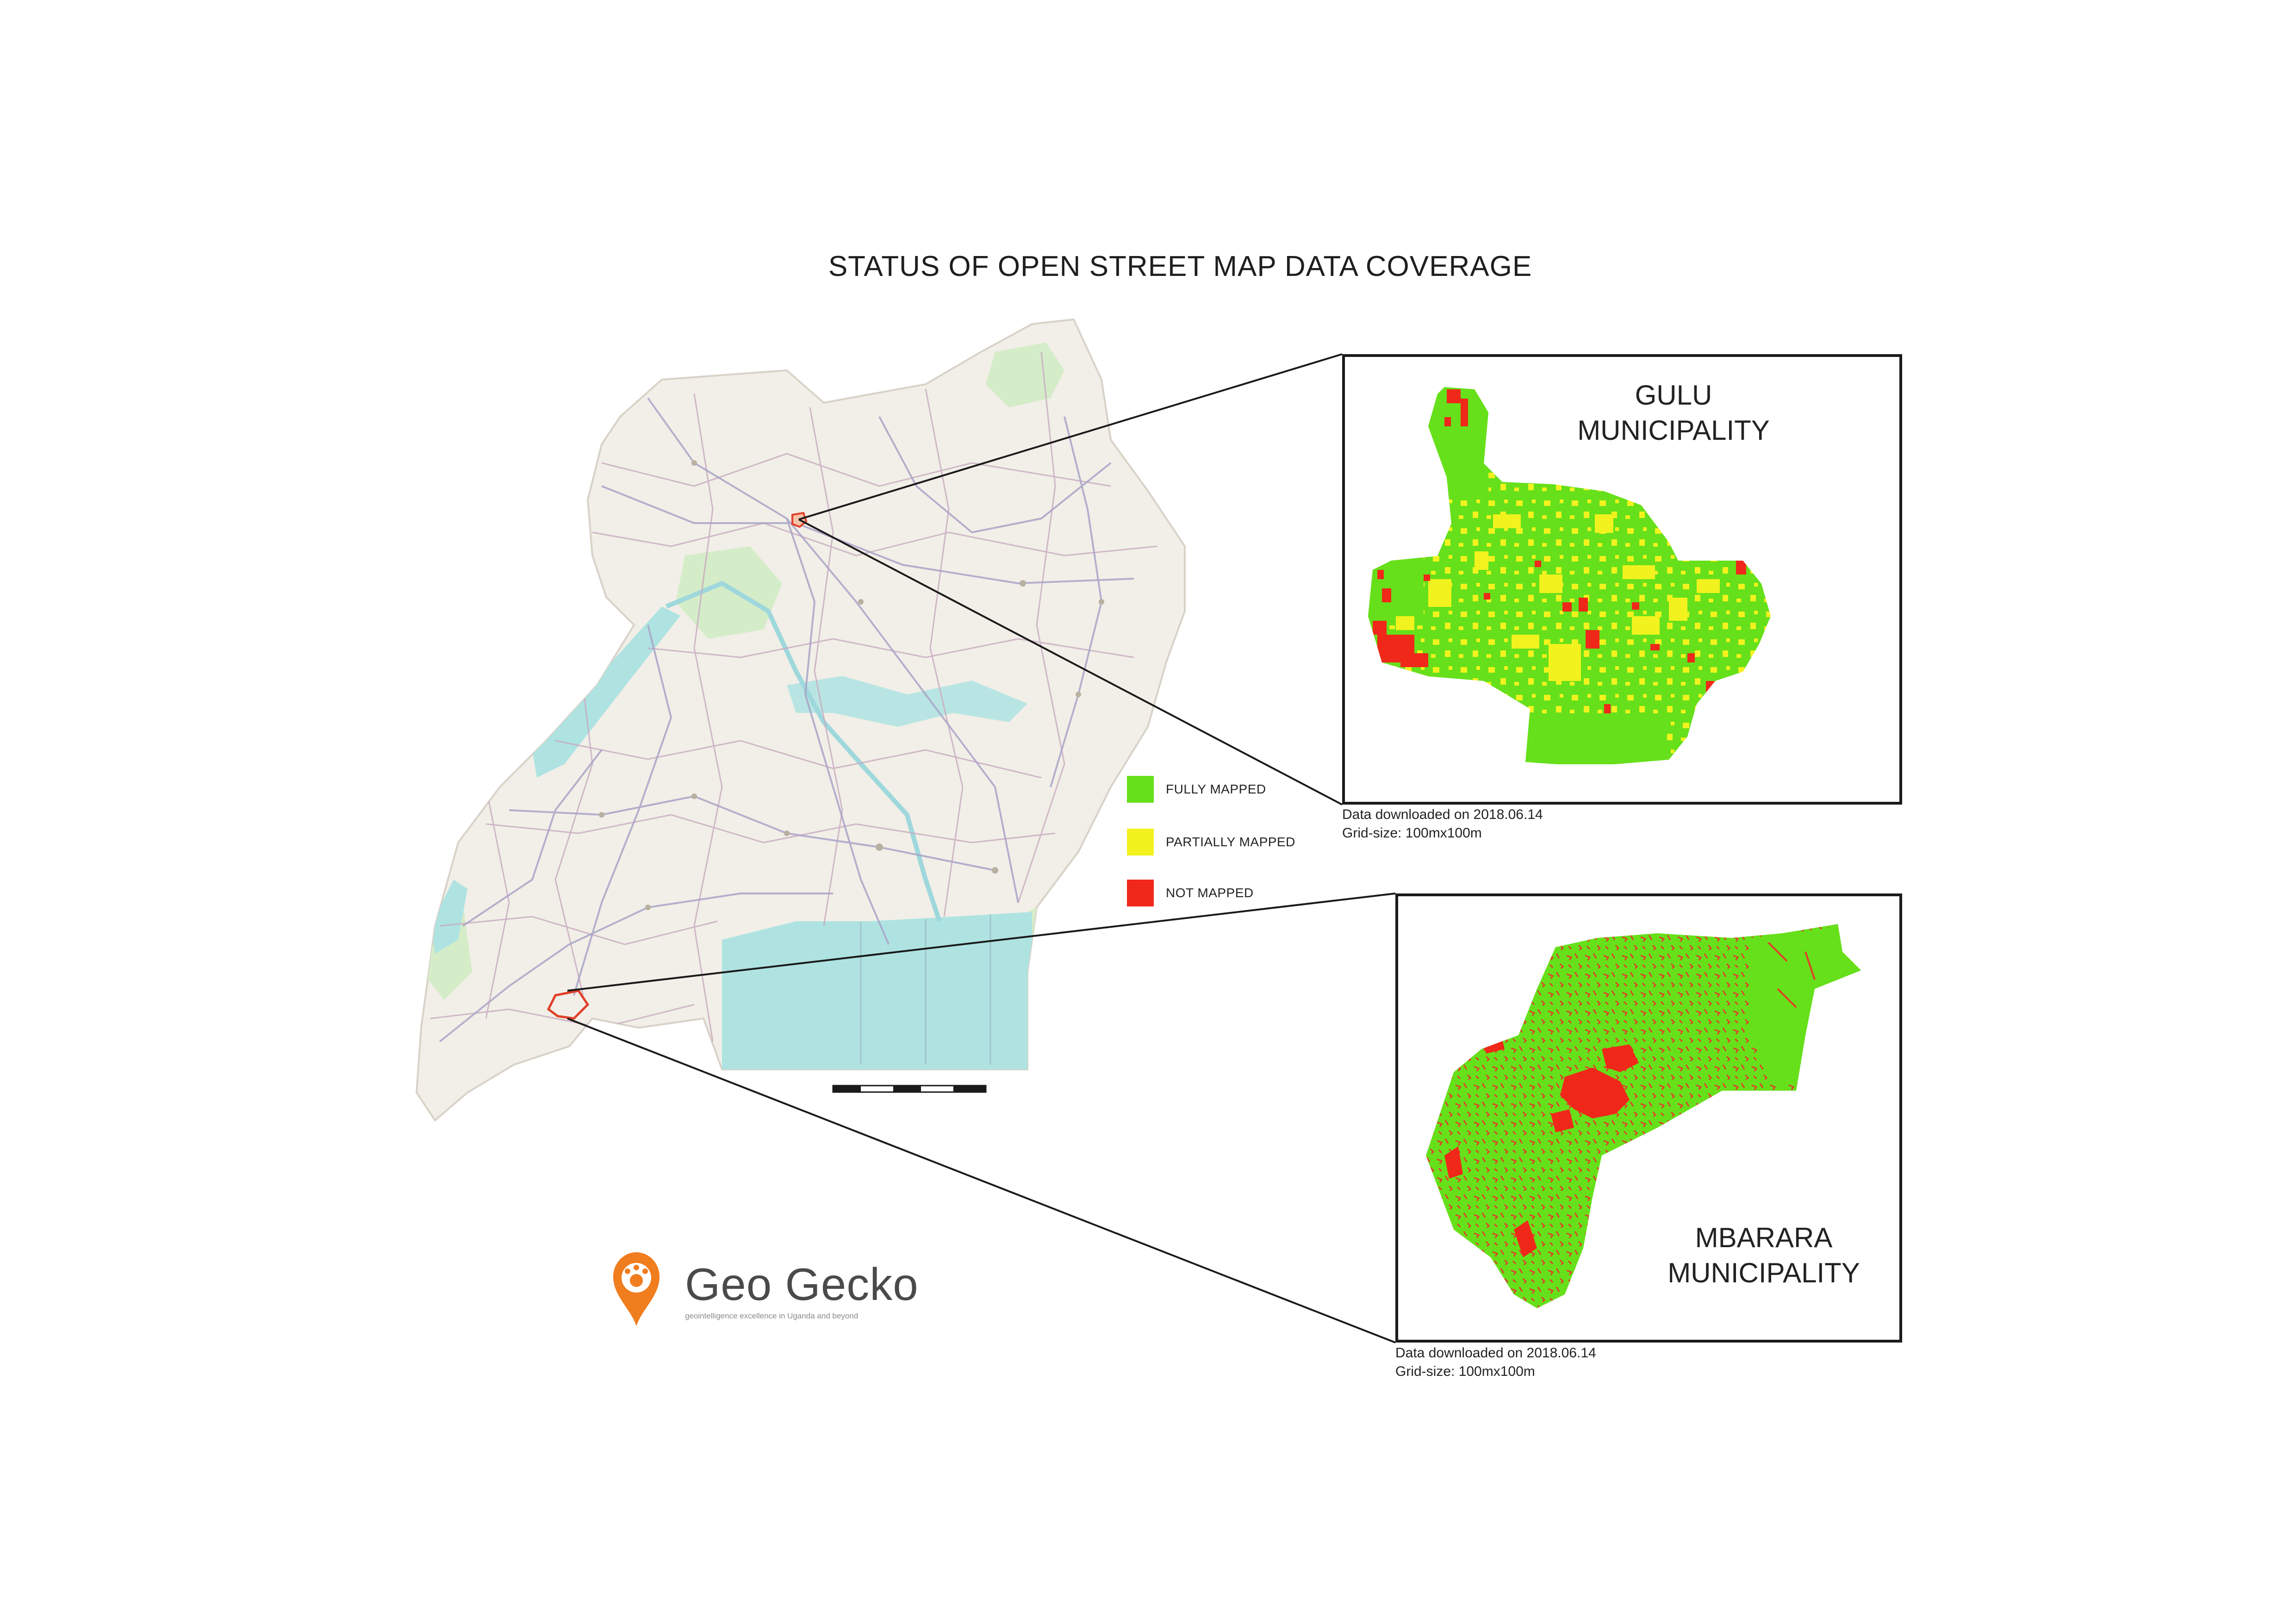 Image resolution: width=2296 pixels, height=1624 pixels. What do you see at coordinates (1210, 893) in the screenshot?
I see `legend-label: NOT MAPPED` at bounding box center [1210, 893].